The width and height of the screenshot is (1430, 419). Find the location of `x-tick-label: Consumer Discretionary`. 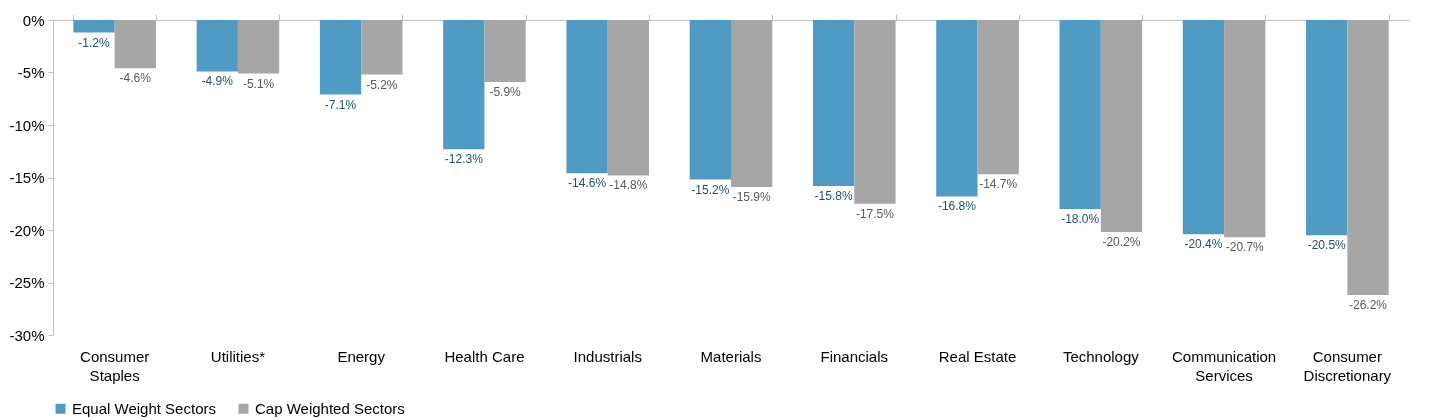

x-tick-label: Consumer Discretionary is located at coordinates (1347, 365).